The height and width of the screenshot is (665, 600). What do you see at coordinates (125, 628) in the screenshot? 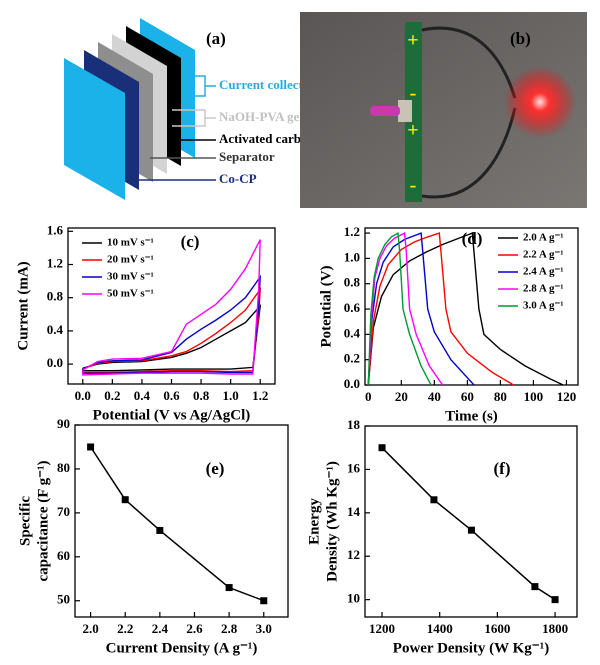
I see `x-tick-label: 2.2` at bounding box center [125, 628].